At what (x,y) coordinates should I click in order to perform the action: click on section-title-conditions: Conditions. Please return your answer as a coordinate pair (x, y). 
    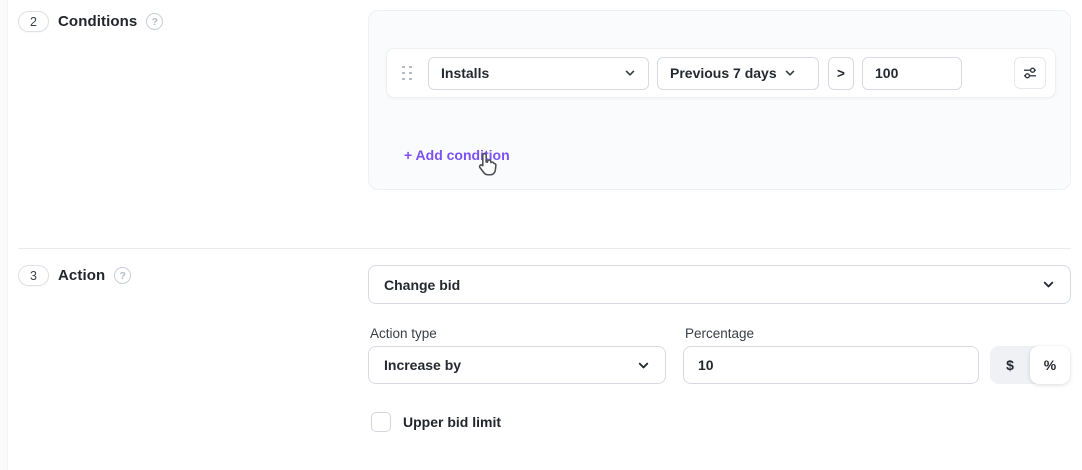
    Looking at the image, I should click on (98, 21).